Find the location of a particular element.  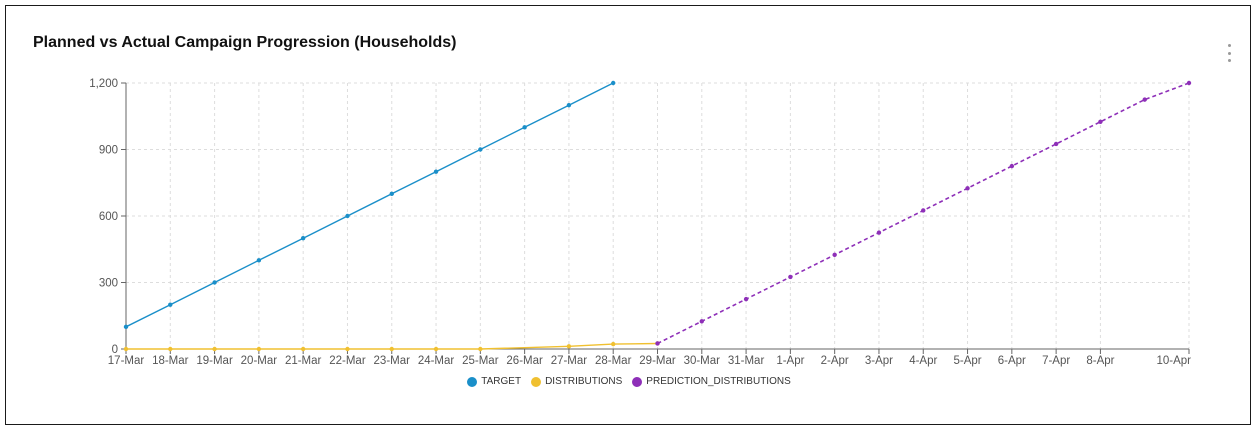

y-tick-label: 900 is located at coordinates (108, 151).